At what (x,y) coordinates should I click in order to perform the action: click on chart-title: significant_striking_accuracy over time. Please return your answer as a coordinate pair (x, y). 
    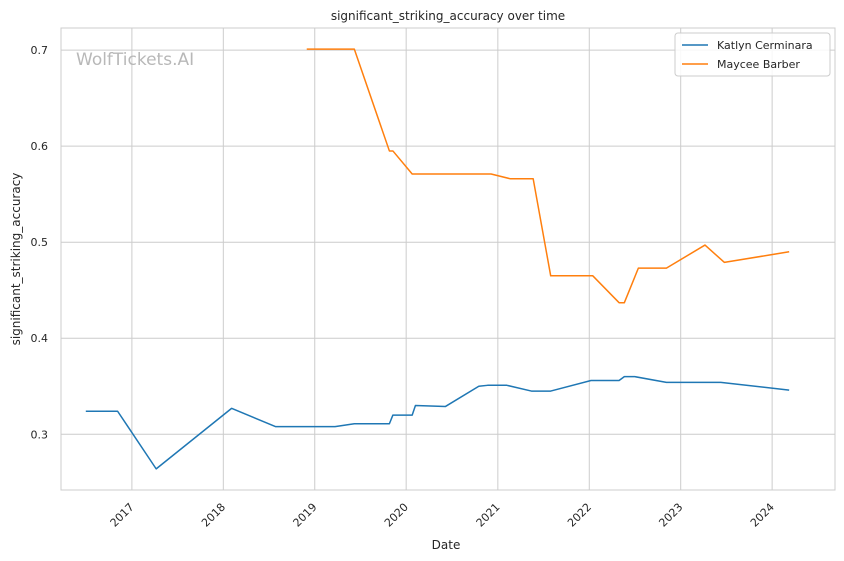
    Looking at the image, I should click on (448, 16).